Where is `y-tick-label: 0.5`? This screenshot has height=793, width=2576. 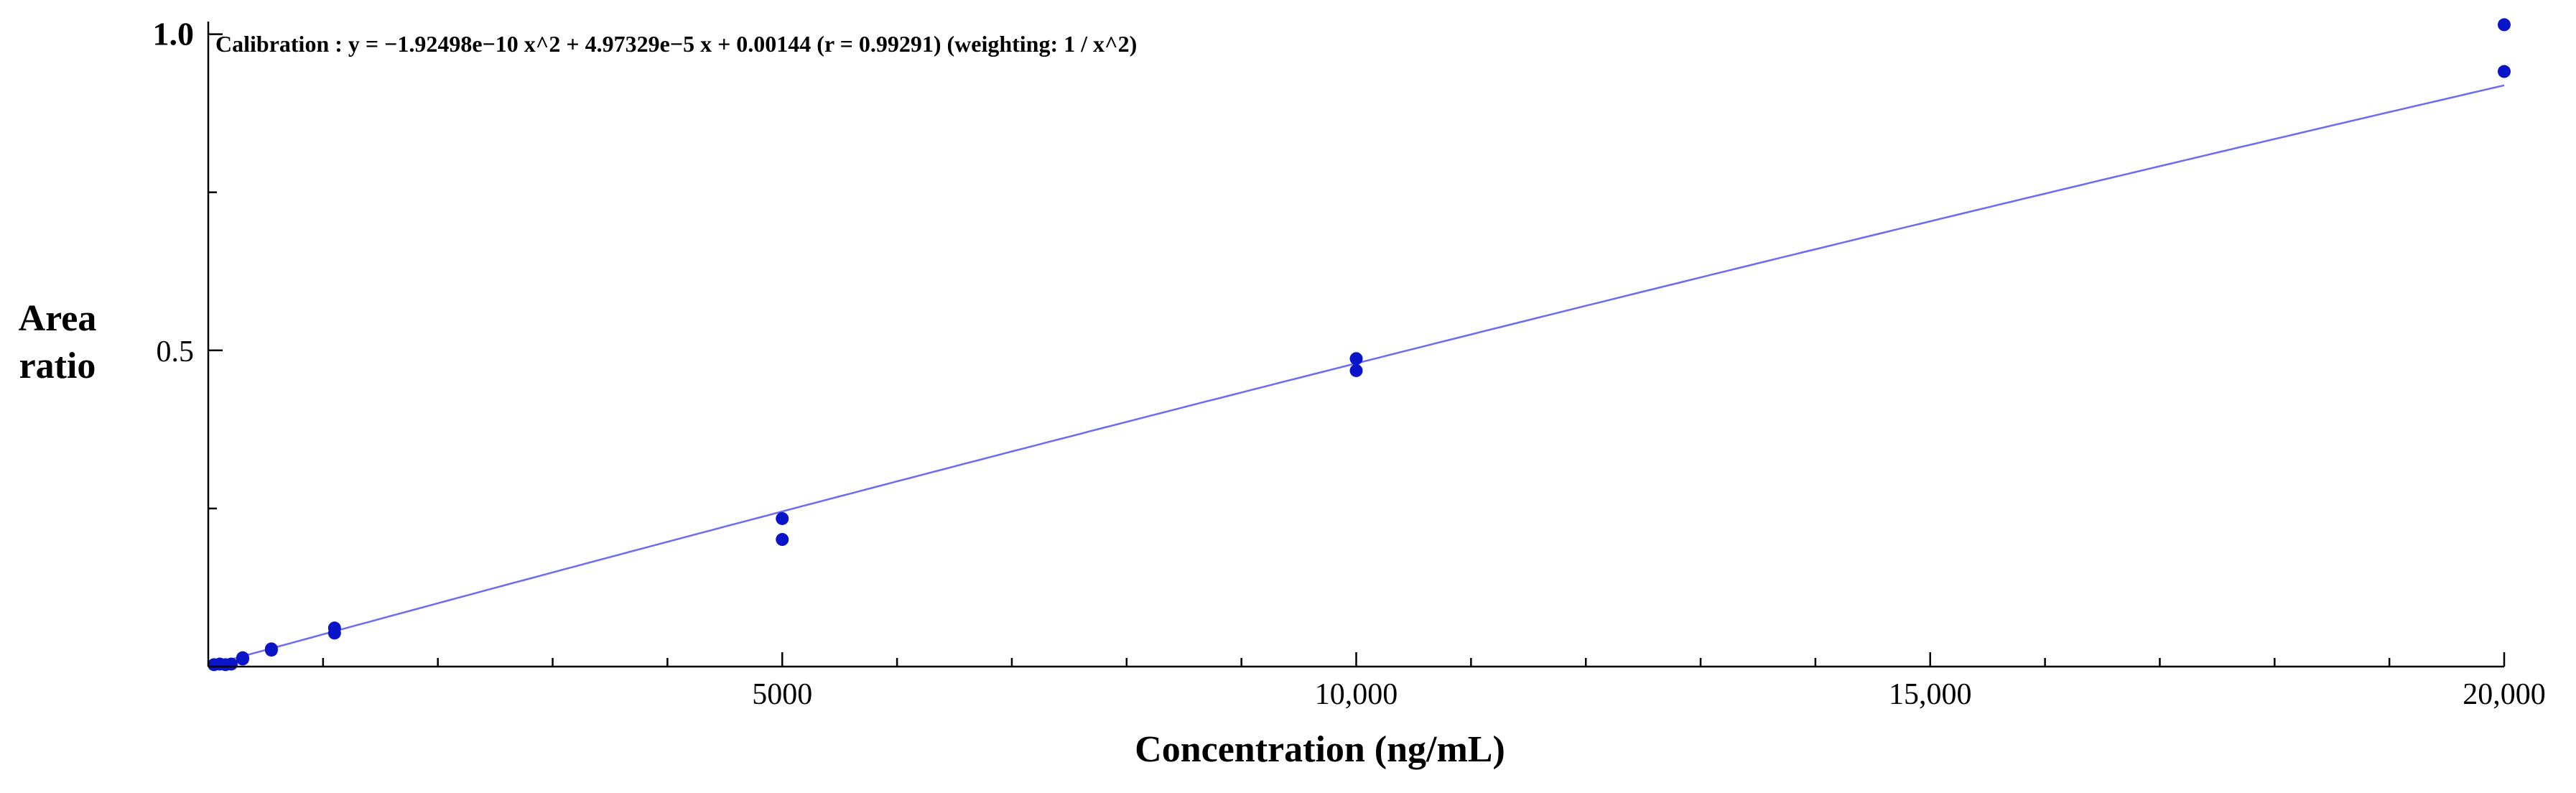
y-tick-label: 0.5 is located at coordinates (176, 351).